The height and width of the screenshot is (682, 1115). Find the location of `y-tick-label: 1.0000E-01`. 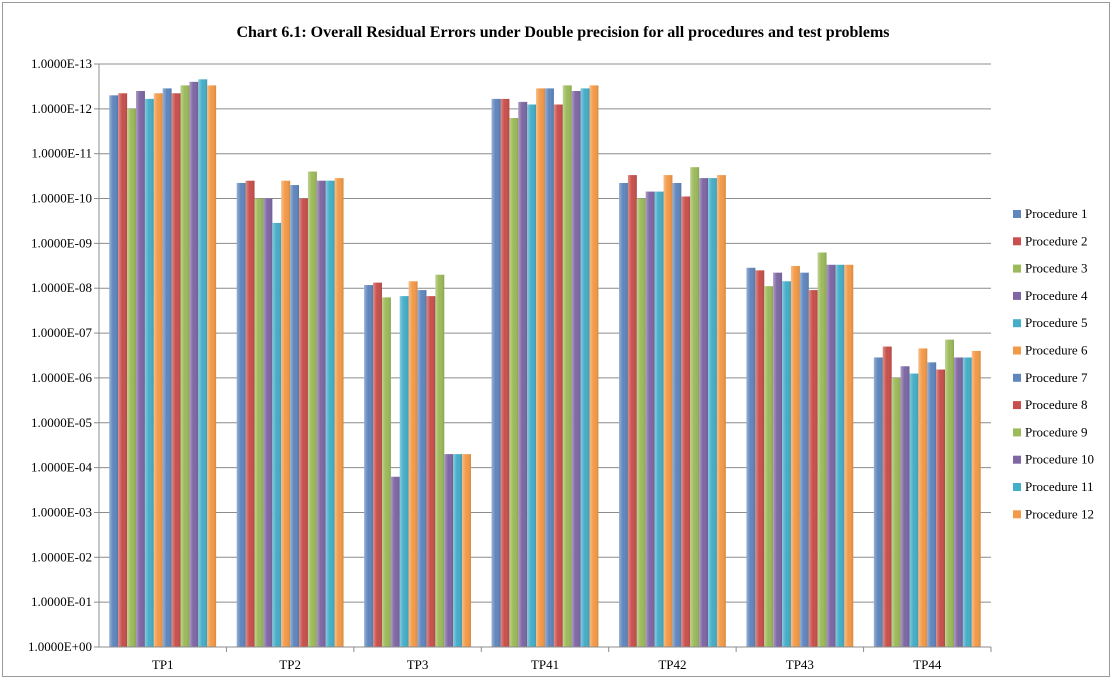

y-tick-label: 1.0000E-01 is located at coordinates (61, 601).